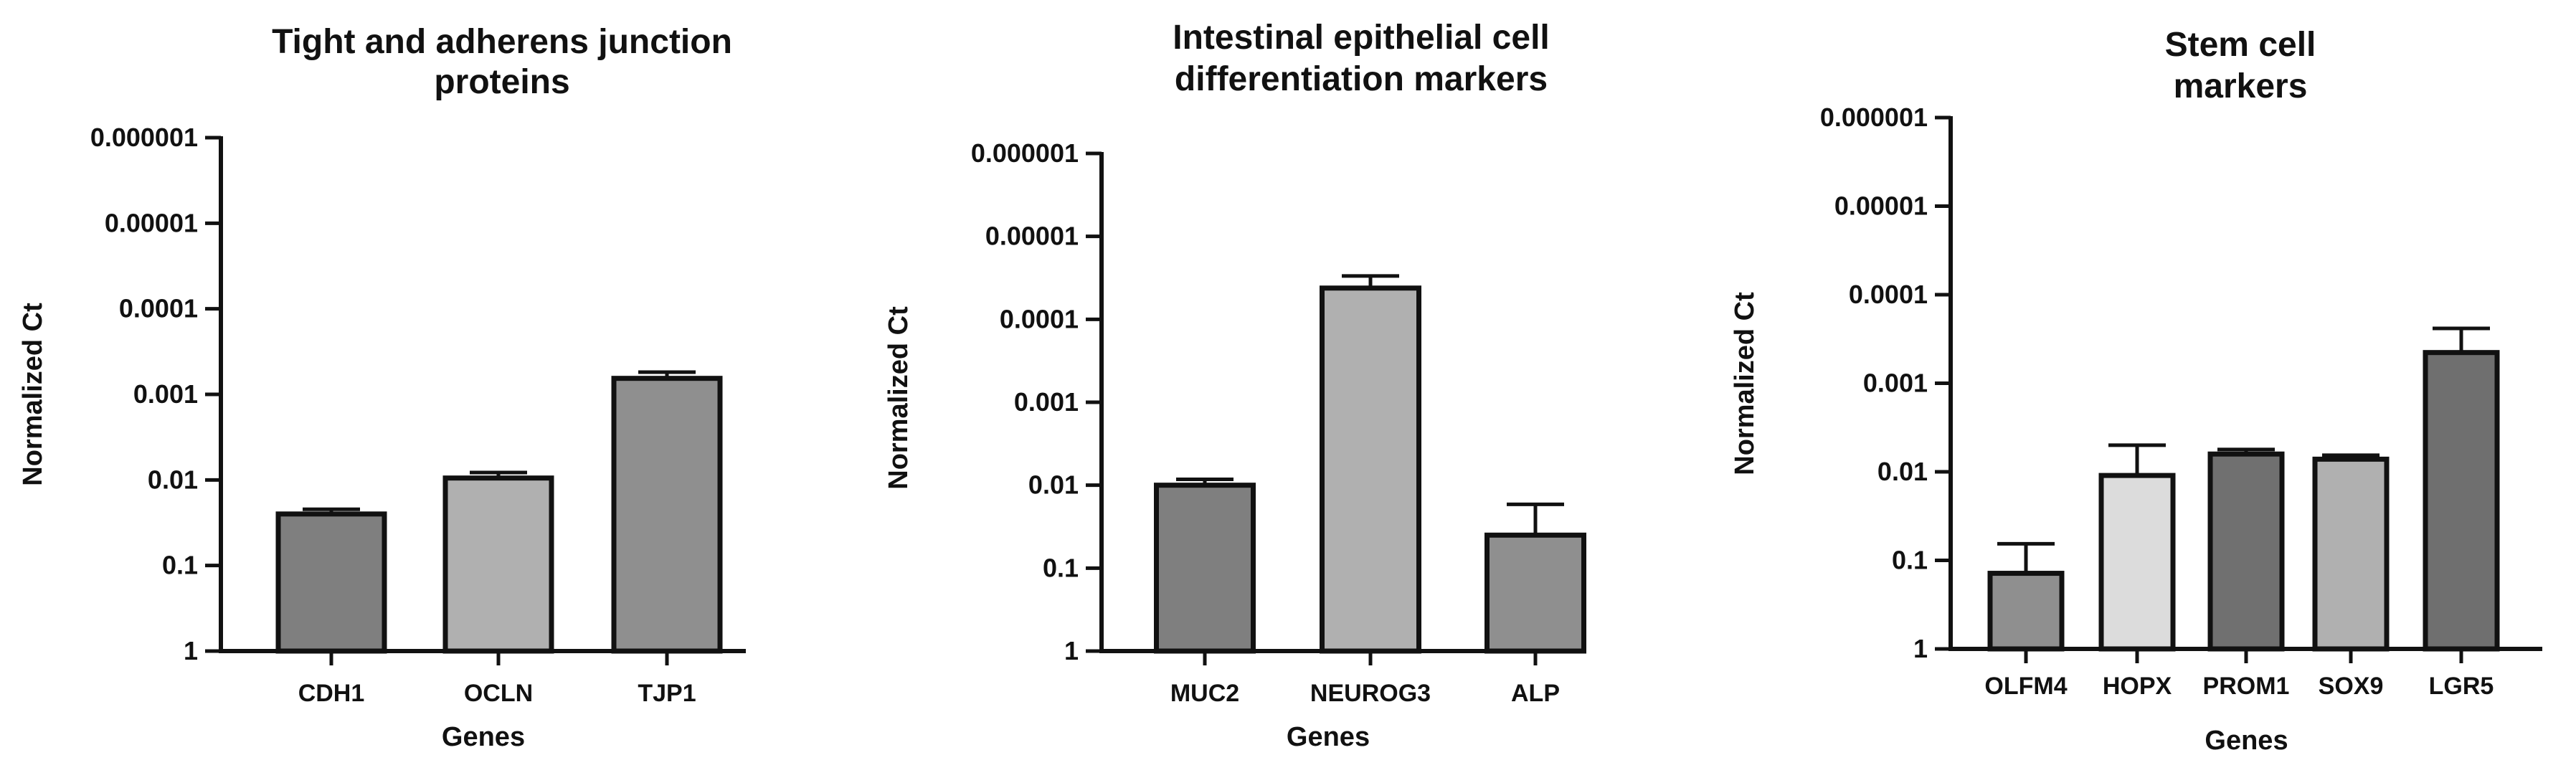 The width and height of the screenshot is (2576, 783). I want to click on category-label-cdh1: CDH1, so click(331, 693).